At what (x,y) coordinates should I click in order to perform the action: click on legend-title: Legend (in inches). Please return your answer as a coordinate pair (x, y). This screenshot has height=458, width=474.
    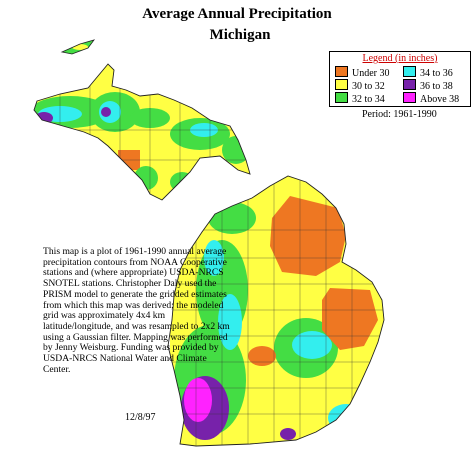
    Looking at the image, I should click on (400, 58).